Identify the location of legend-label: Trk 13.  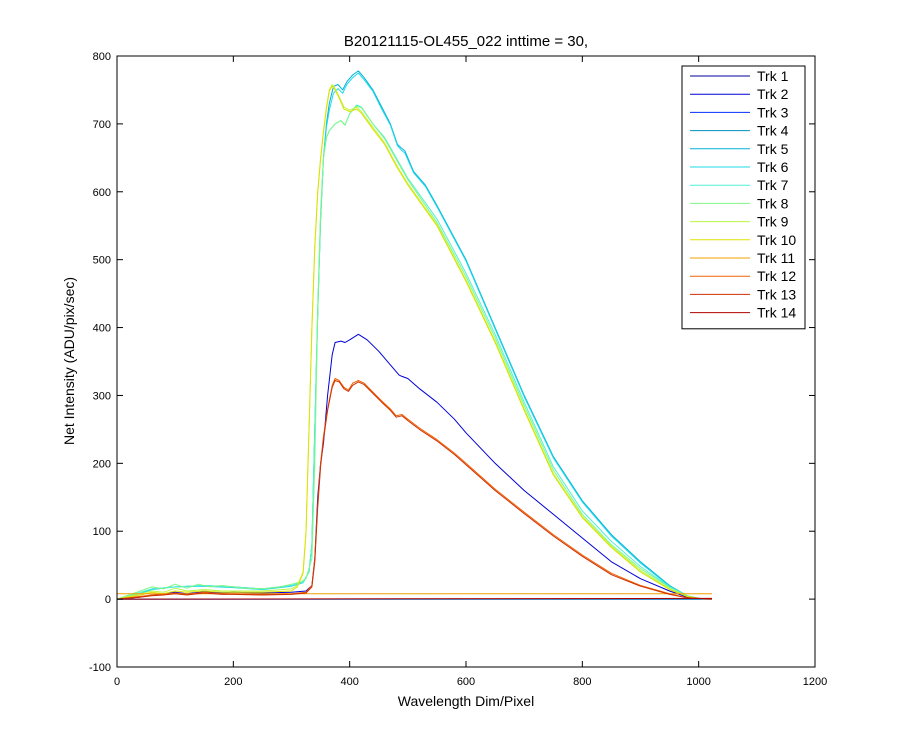
(776, 294).